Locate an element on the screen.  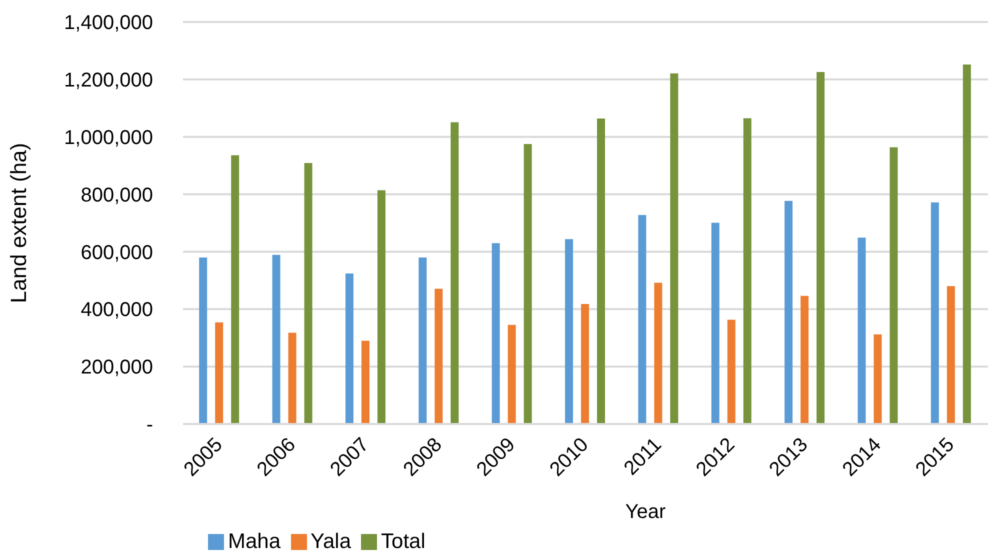
y-tick-label: 200,000 is located at coordinates (116, 367).